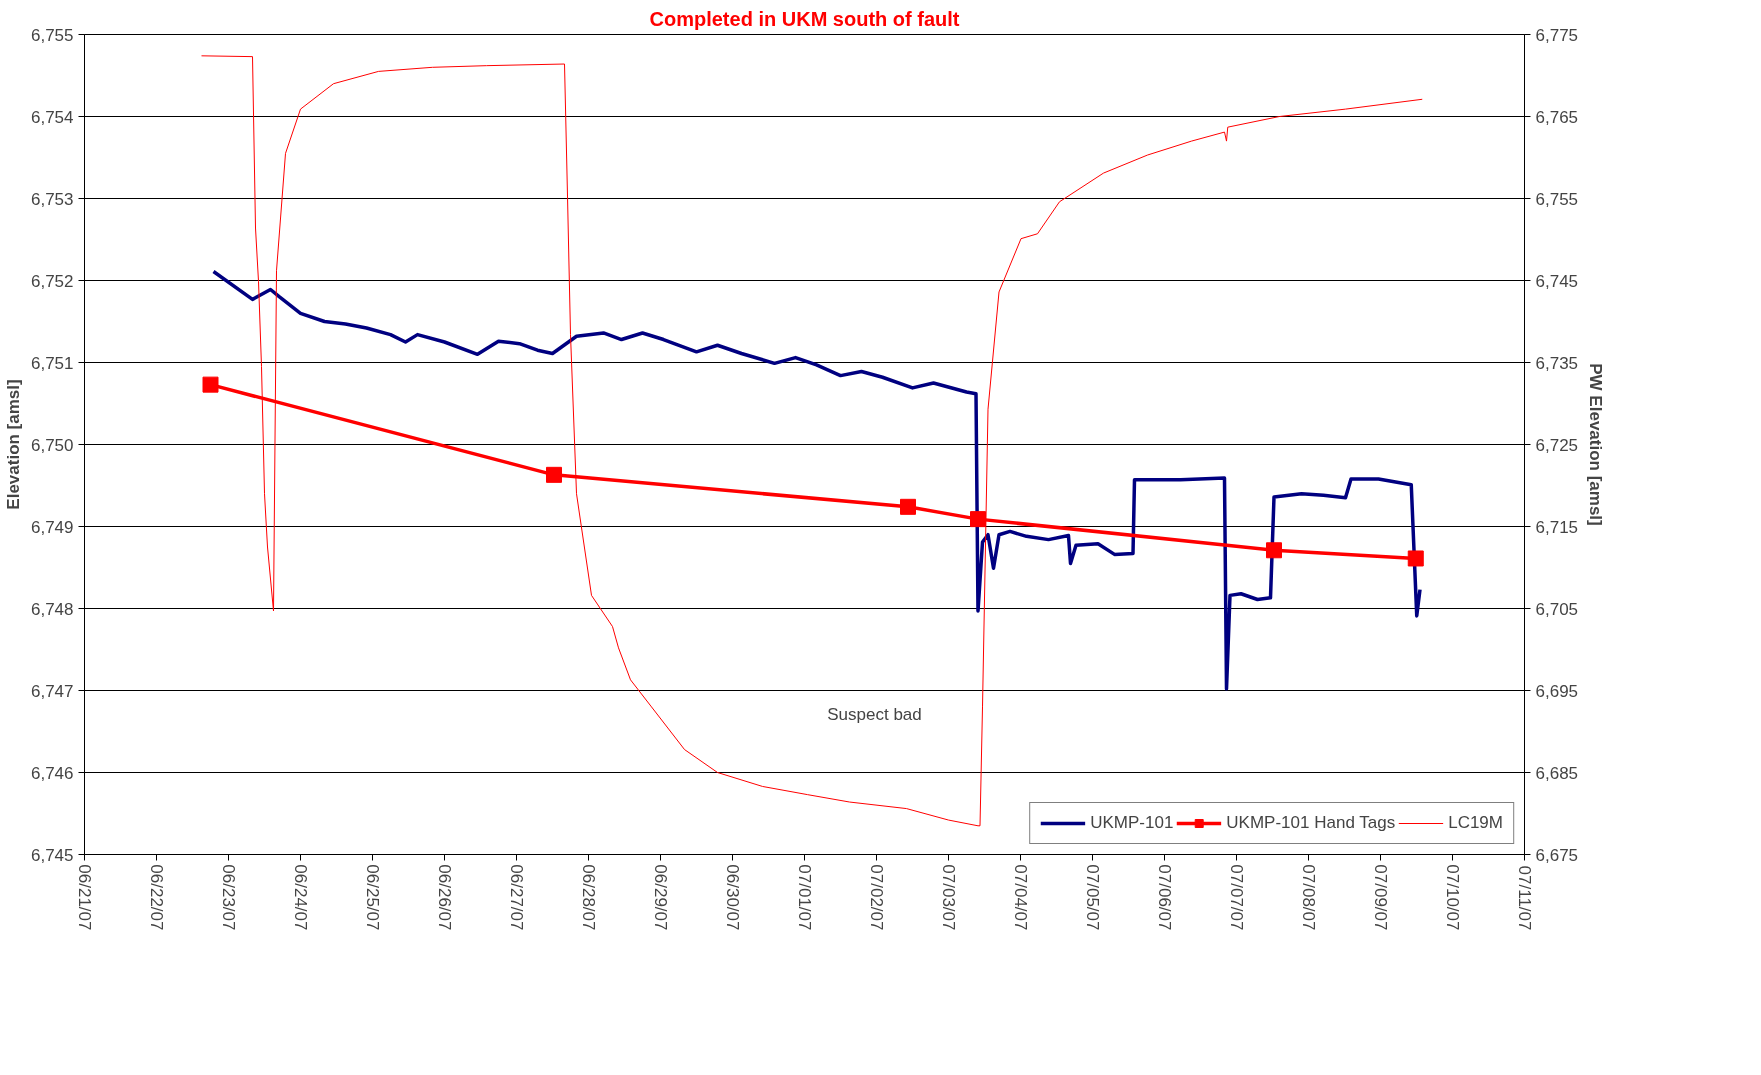  Describe the element at coordinates (1092, 897) in the screenshot. I see `x-tick-label: 07/05/07` at that location.